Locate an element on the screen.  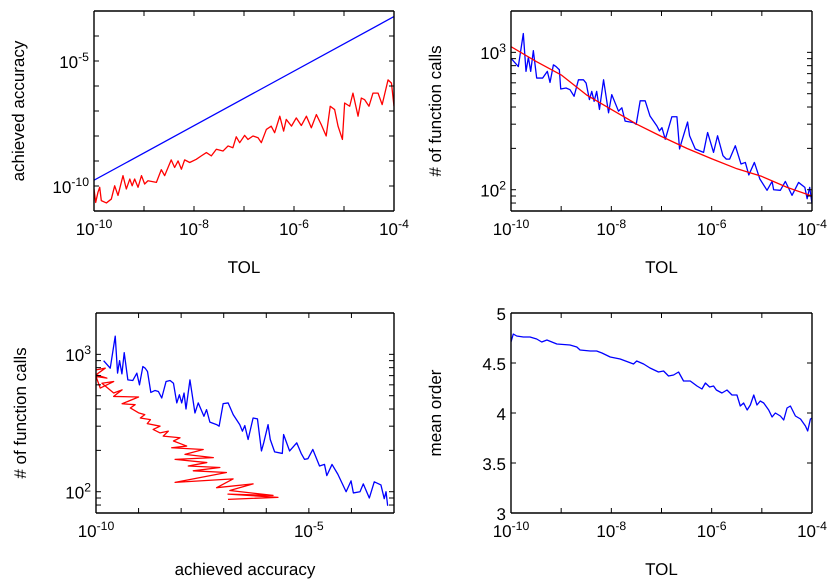
y-tick-label: 10$^{-5}$ is located at coordinates (74, 61).